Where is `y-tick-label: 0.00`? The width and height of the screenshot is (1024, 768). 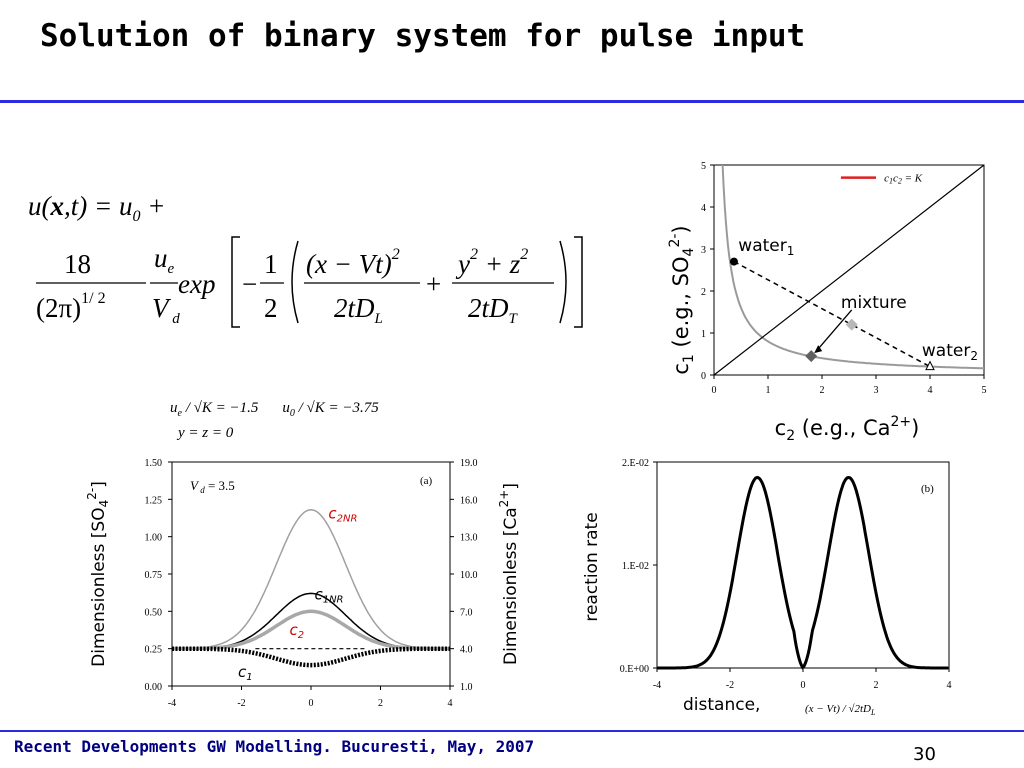 y-tick-label: 0.00 is located at coordinates (154, 687).